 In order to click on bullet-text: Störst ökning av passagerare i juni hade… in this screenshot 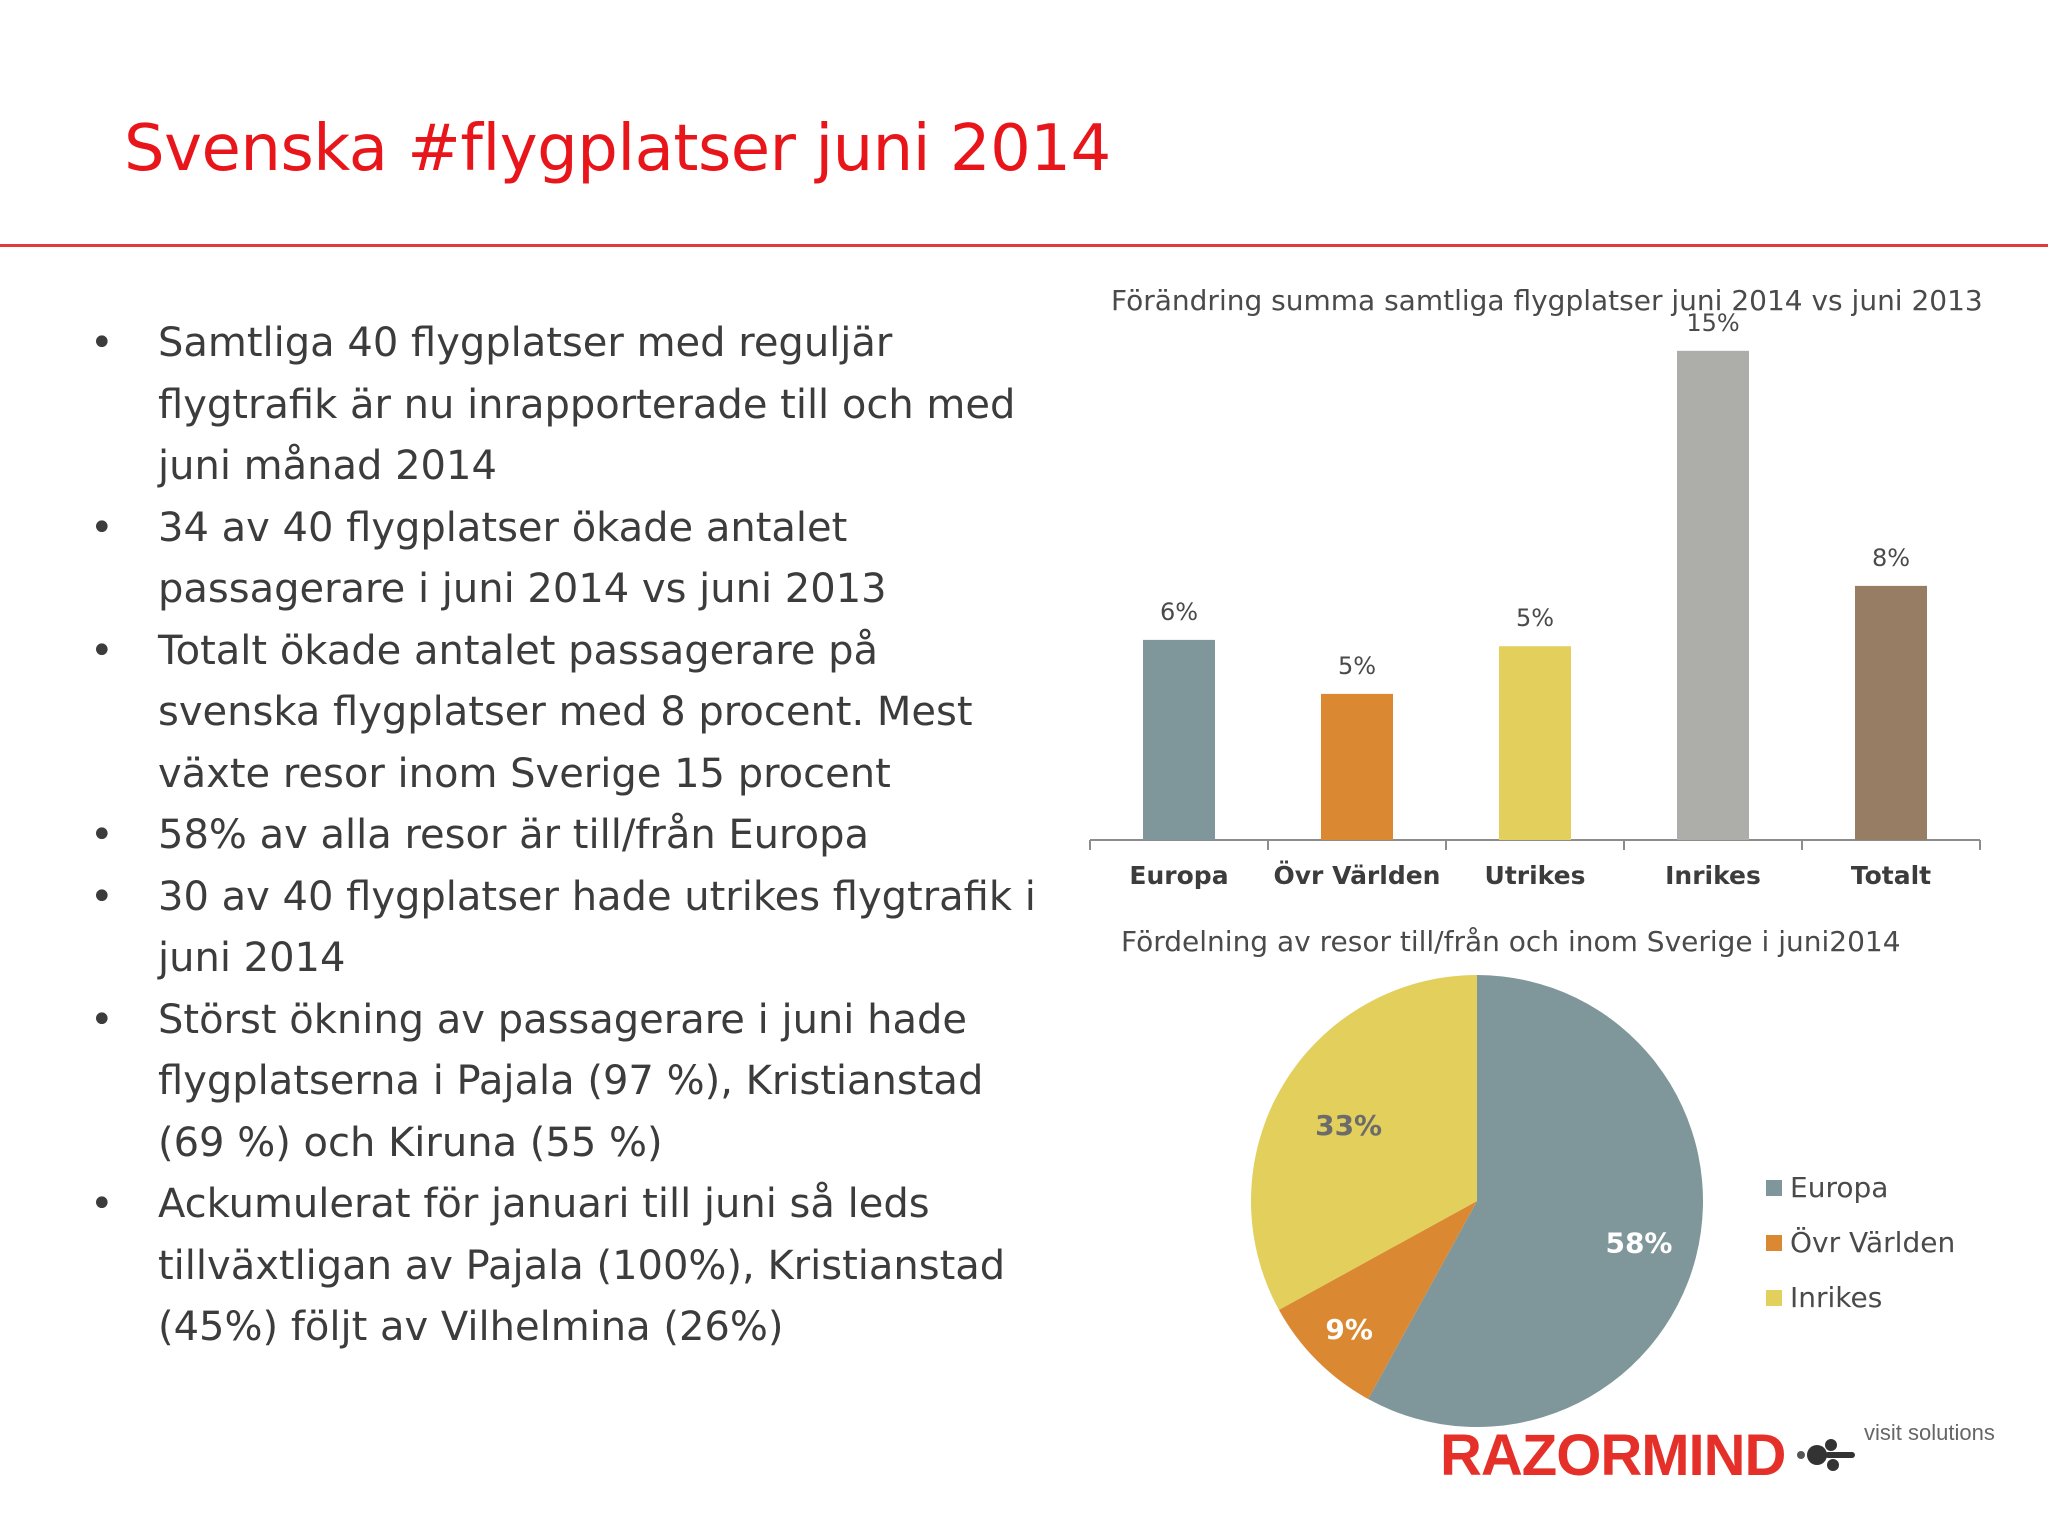, I will do `click(571, 1081)`.